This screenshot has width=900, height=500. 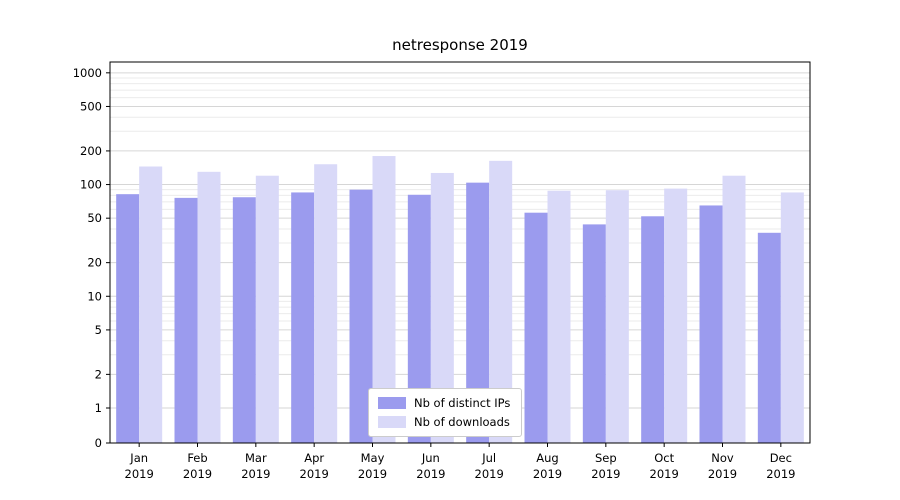 I want to click on bar-nb-of-downloads-apr, so click(x=326, y=304).